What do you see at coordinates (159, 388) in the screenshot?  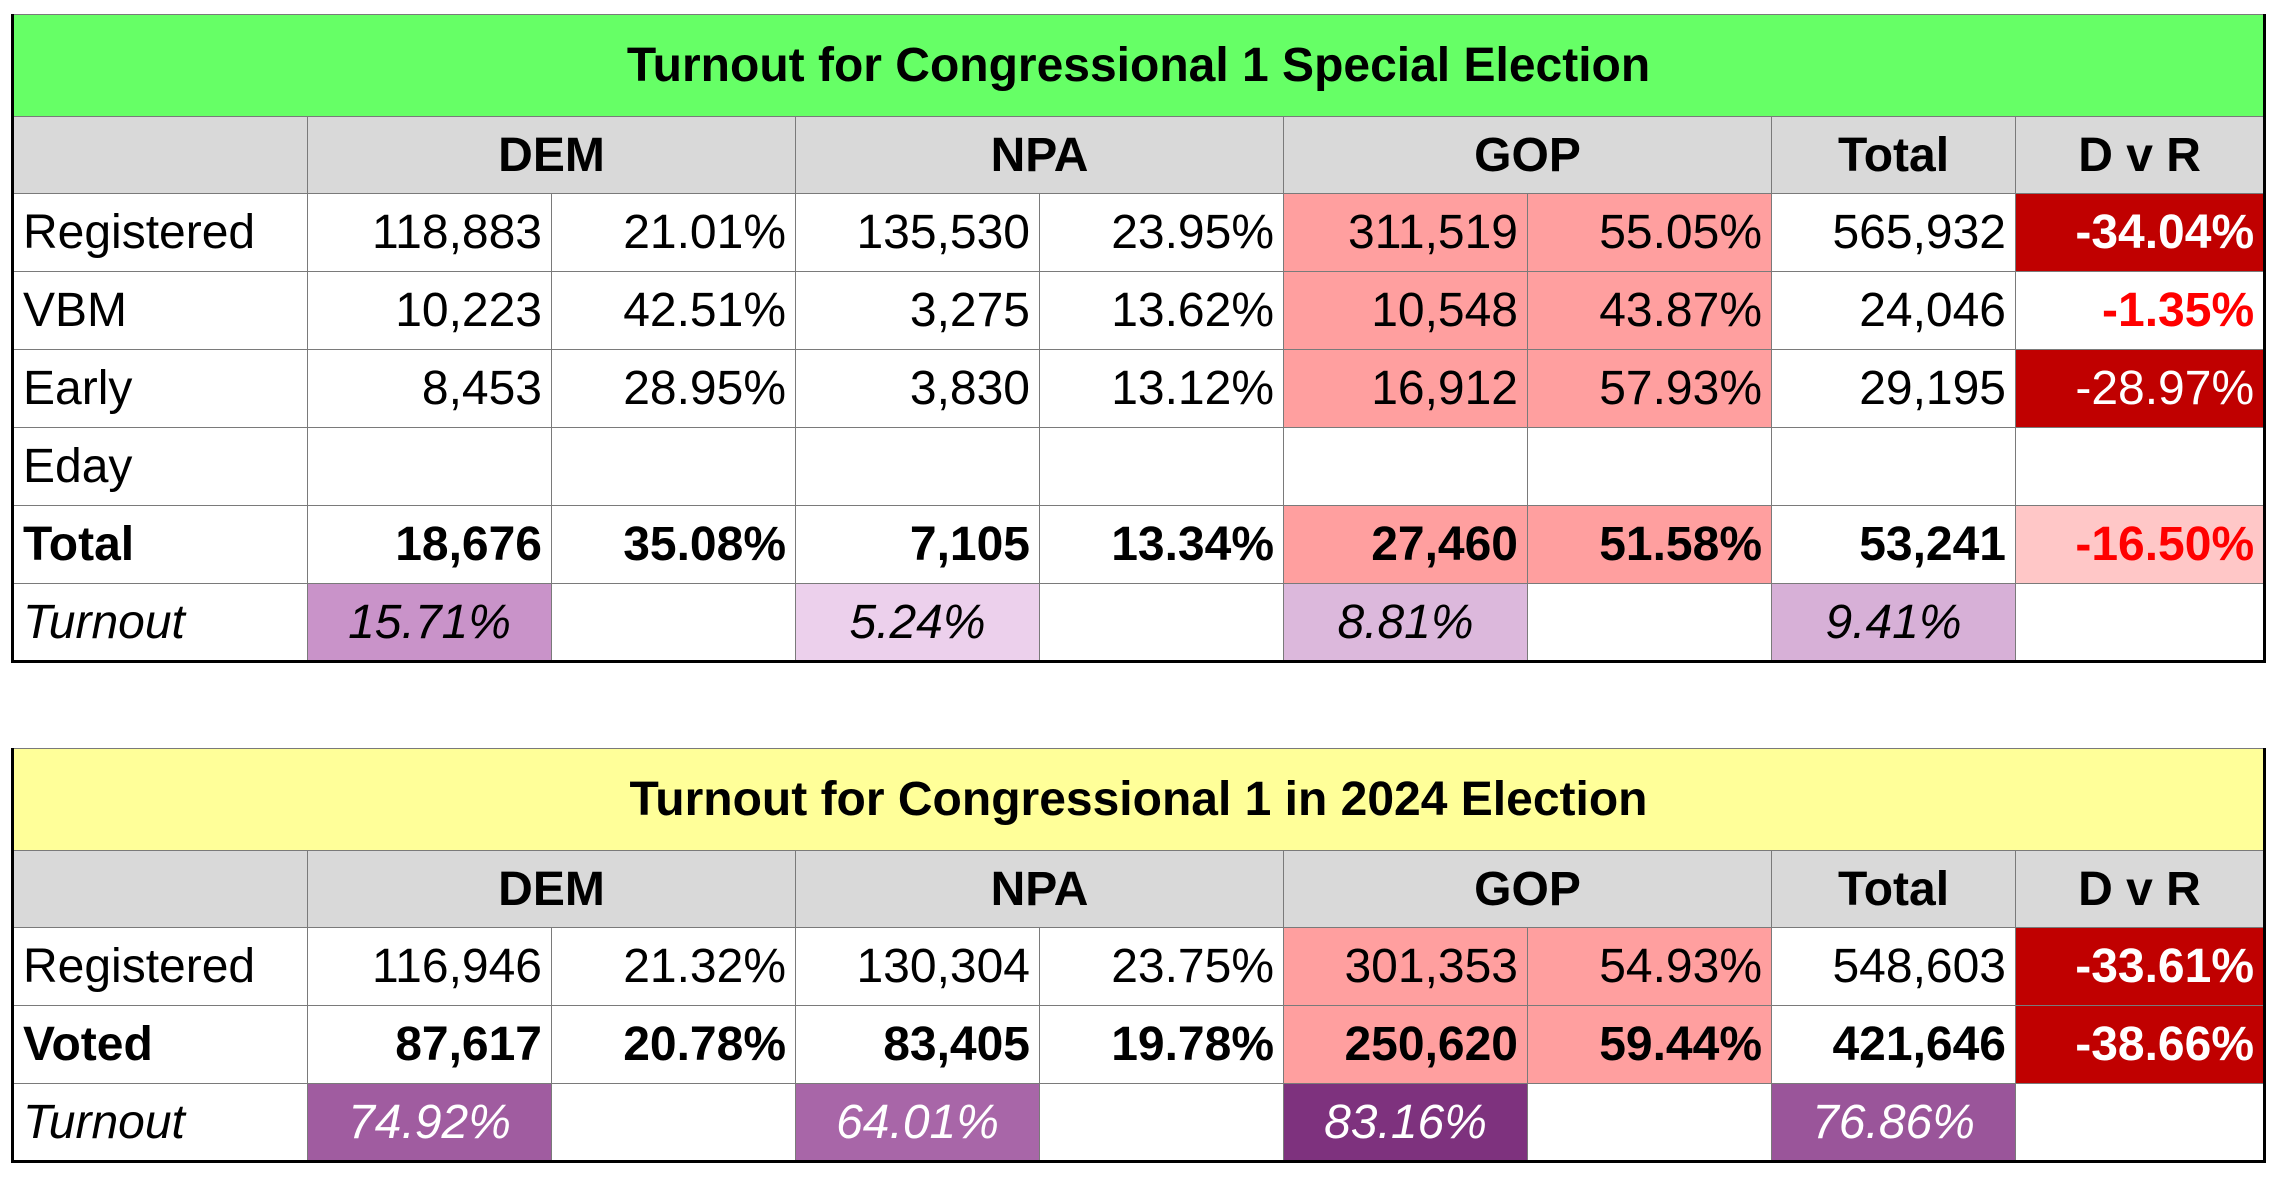 I see `row-label: Early` at bounding box center [159, 388].